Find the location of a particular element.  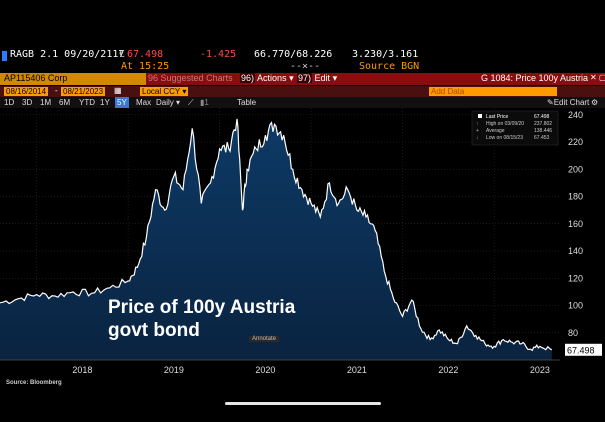

overlay-line-1: Price of 100y Austria is located at coordinates (202, 307).